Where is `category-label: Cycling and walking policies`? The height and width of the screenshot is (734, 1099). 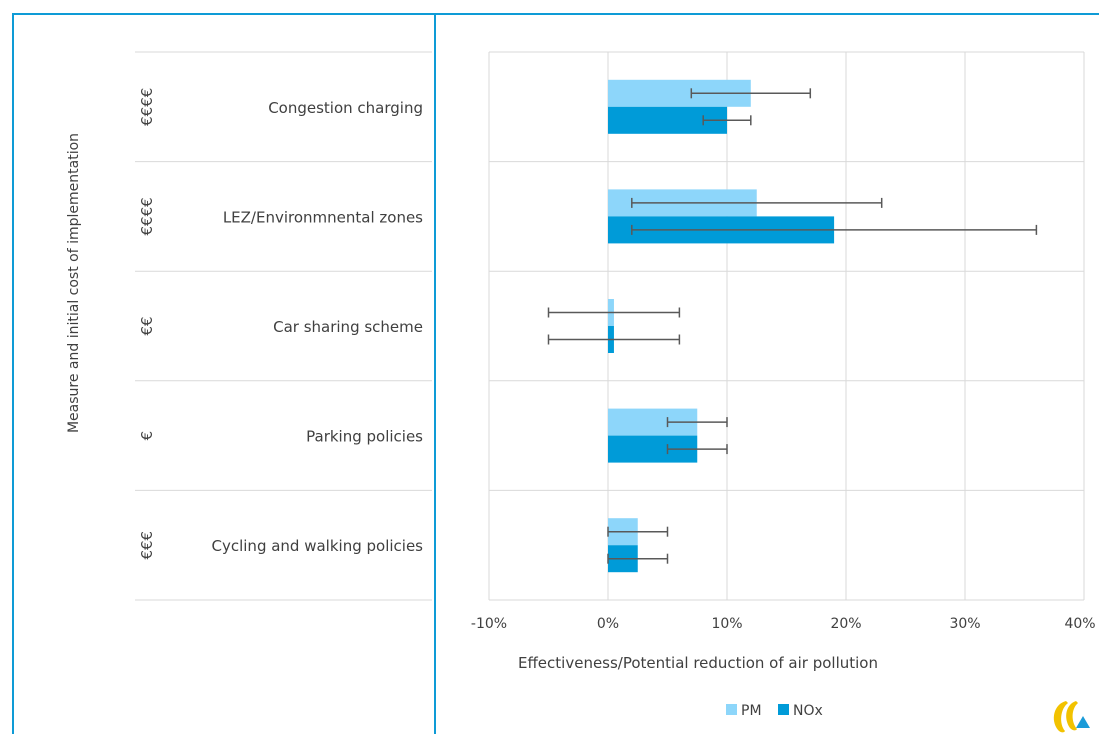 category-label: Cycling and walking policies is located at coordinates (318, 546).